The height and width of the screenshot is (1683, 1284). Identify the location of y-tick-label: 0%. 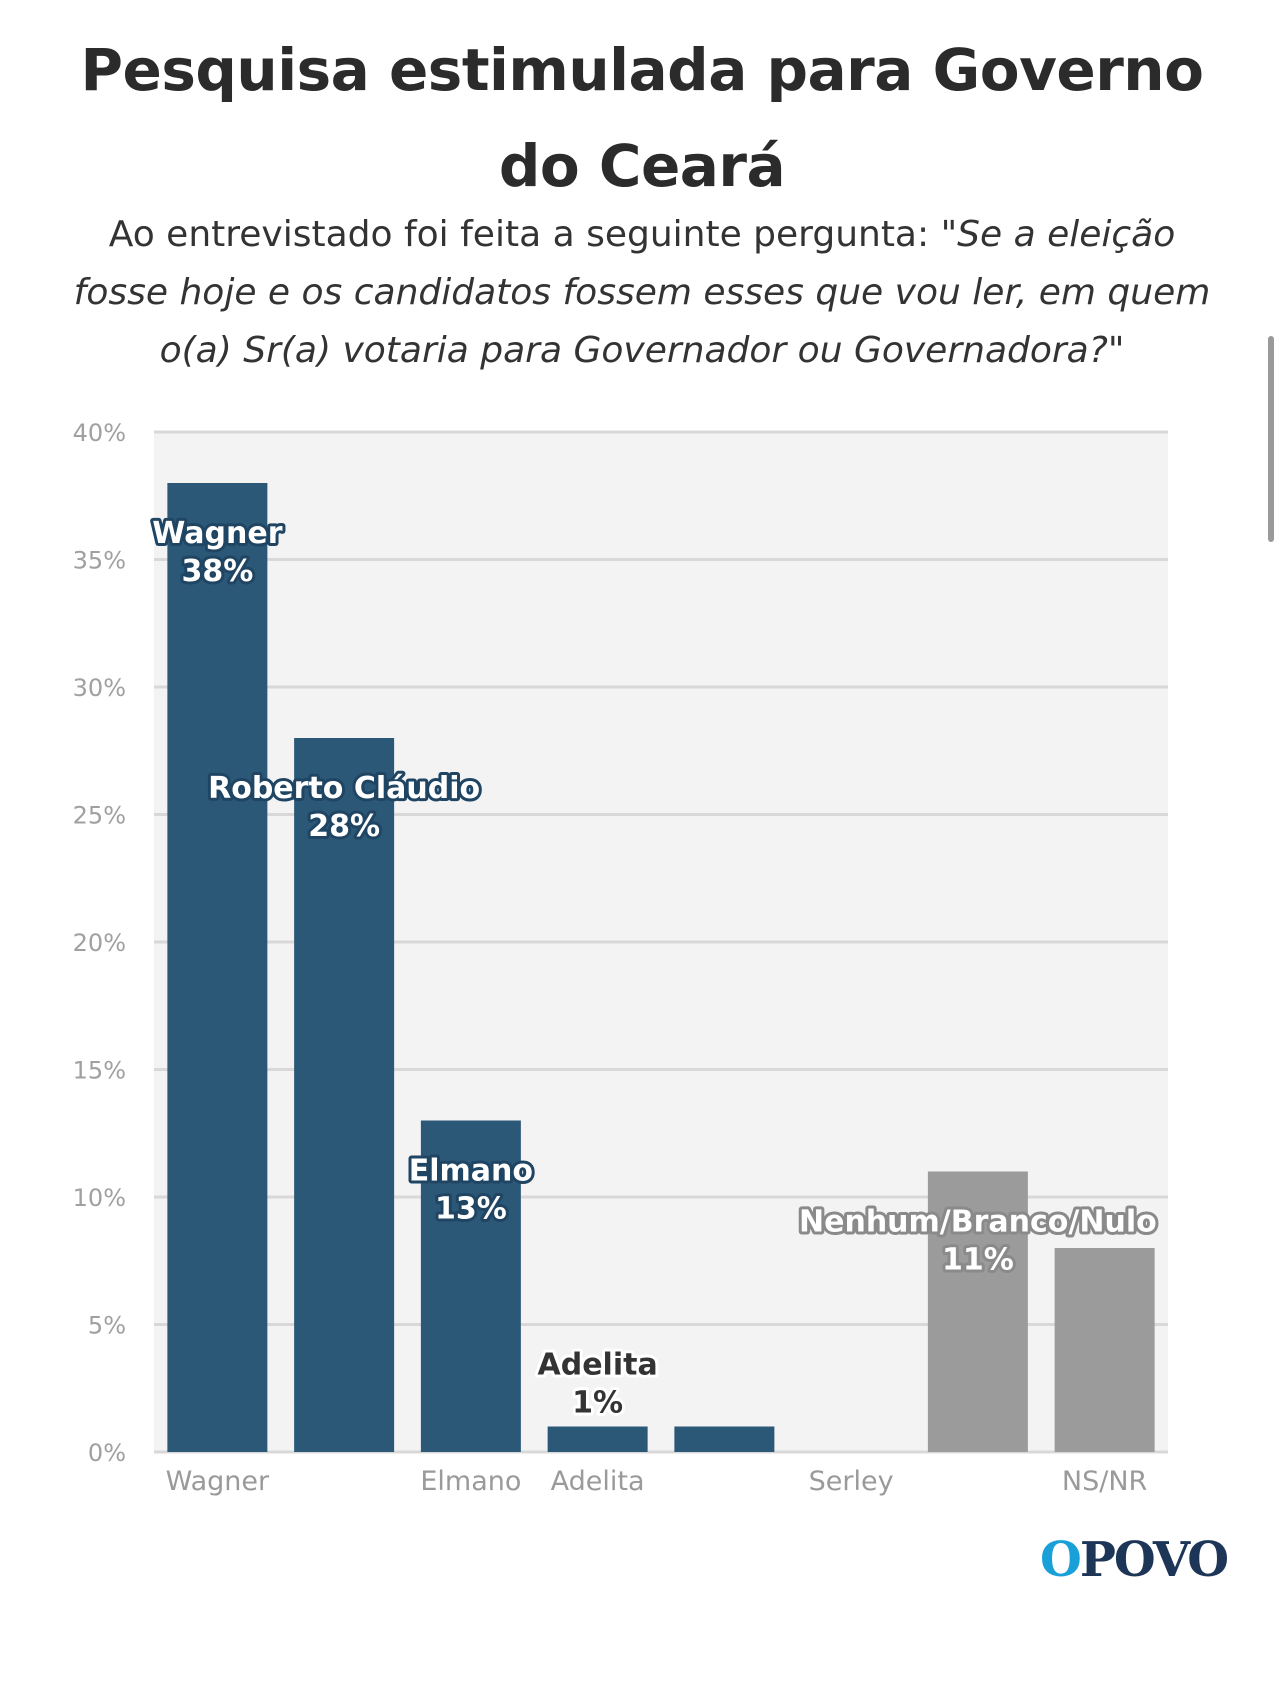
(107, 1453).